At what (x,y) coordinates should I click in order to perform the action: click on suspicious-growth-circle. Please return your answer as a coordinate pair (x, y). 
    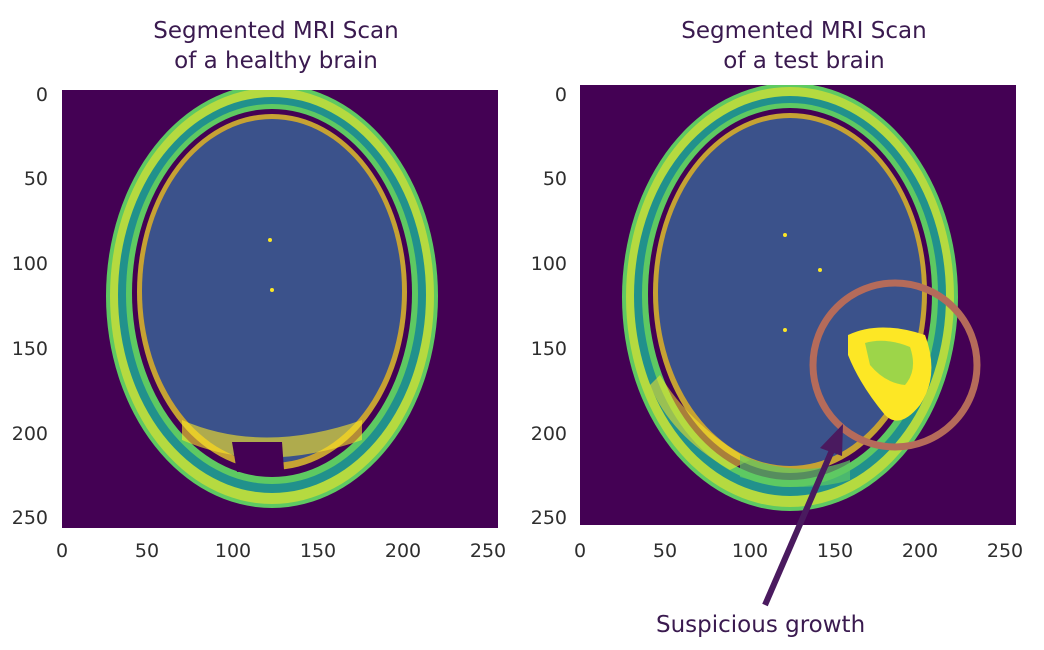
    Looking at the image, I should click on (895, 365).